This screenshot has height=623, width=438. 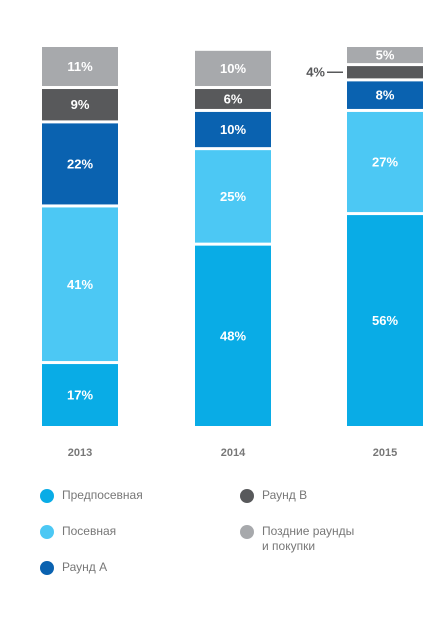 What do you see at coordinates (285, 495) in the screenshot?
I see `legend-label-round-b: Раунд B` at bounding box center [285, 495].